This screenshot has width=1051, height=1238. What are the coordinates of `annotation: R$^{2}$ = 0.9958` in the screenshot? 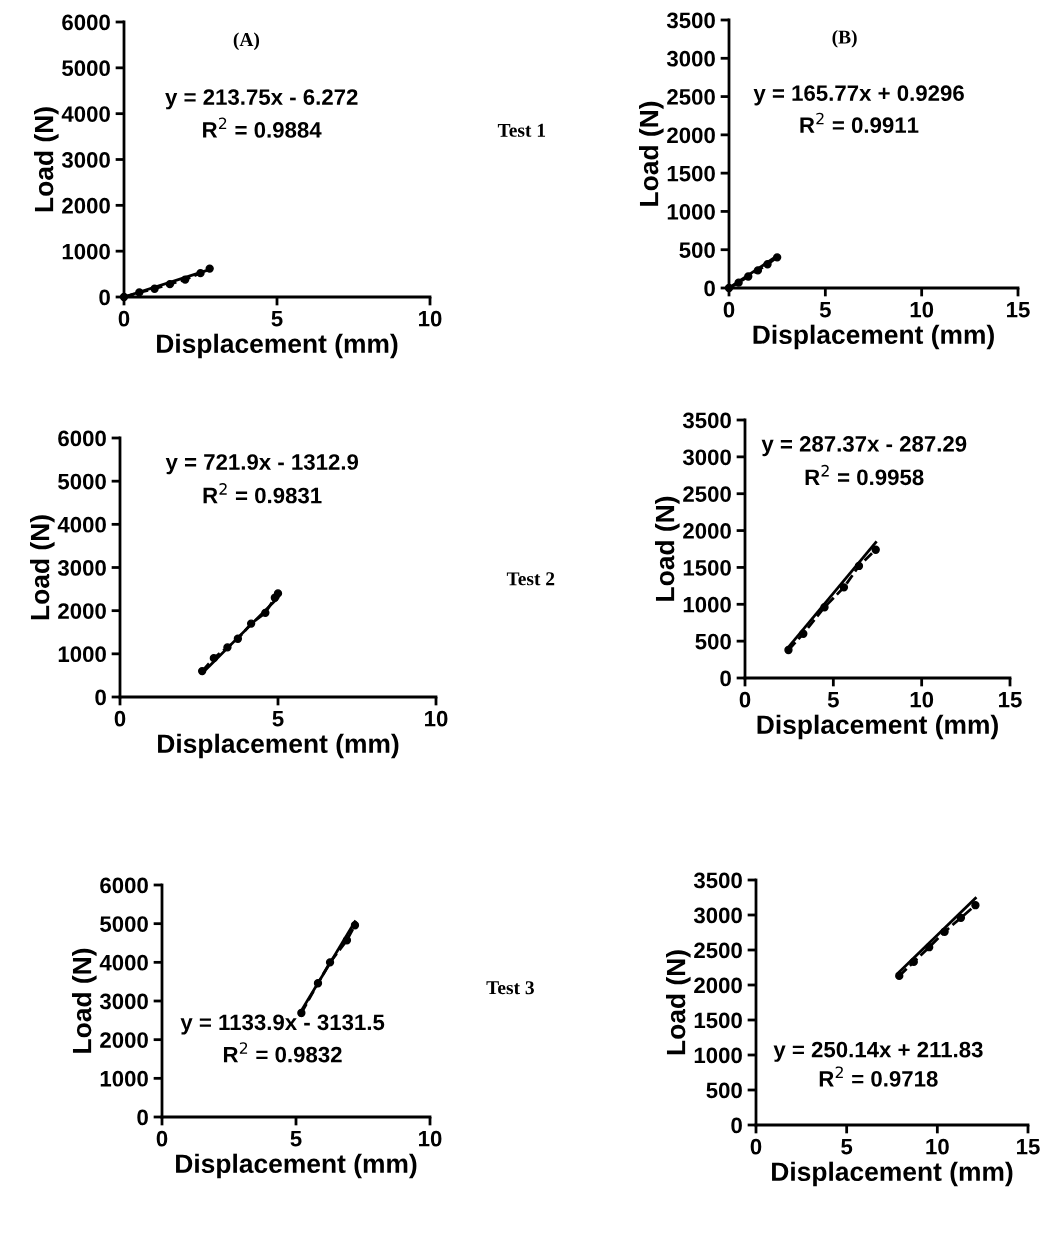 It's located at (864, 475).